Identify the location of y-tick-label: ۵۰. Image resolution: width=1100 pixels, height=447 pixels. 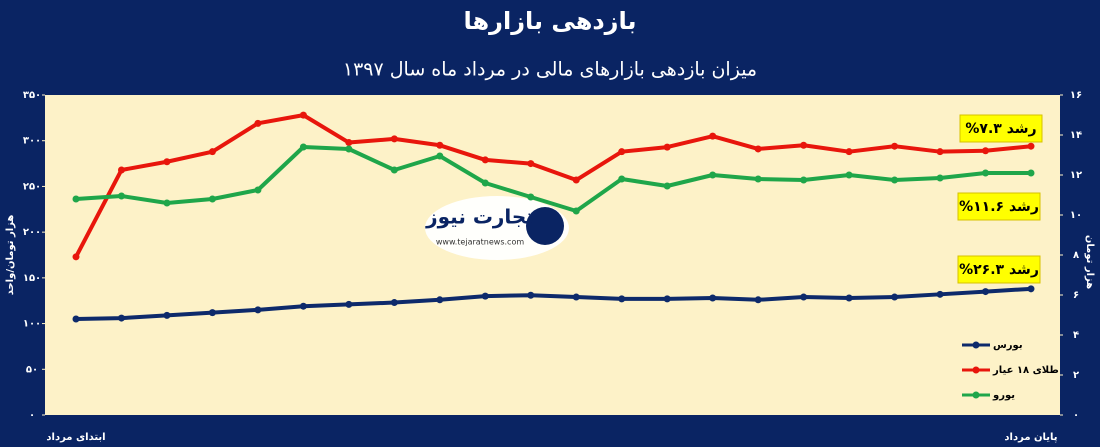
(32, 369).